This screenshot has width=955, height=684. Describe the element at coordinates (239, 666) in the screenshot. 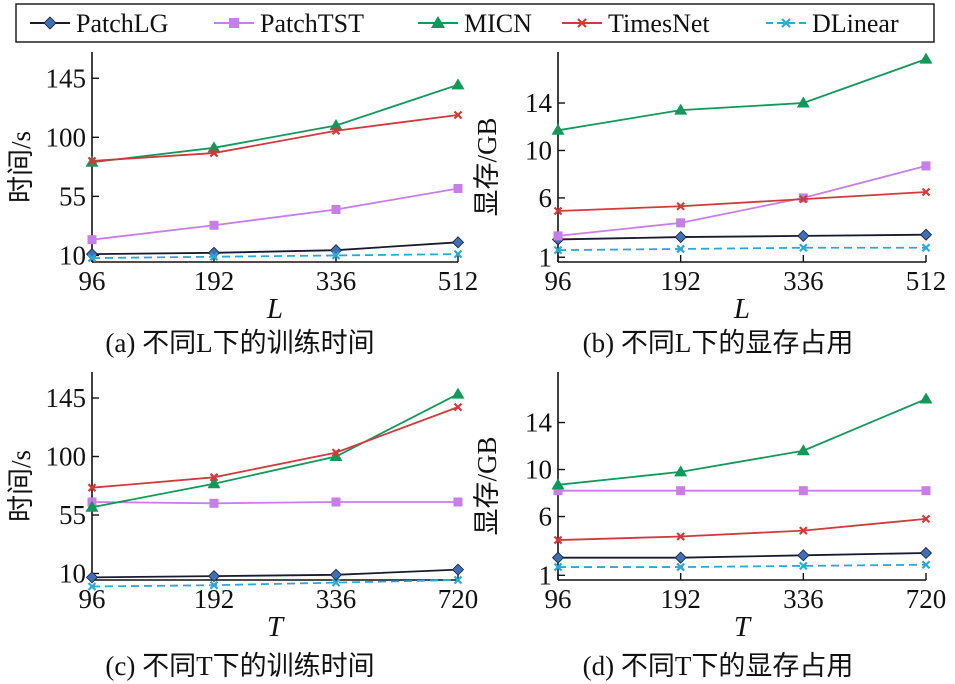

I see `panel-caption: (c) 不同T下的训练时间` at that location.